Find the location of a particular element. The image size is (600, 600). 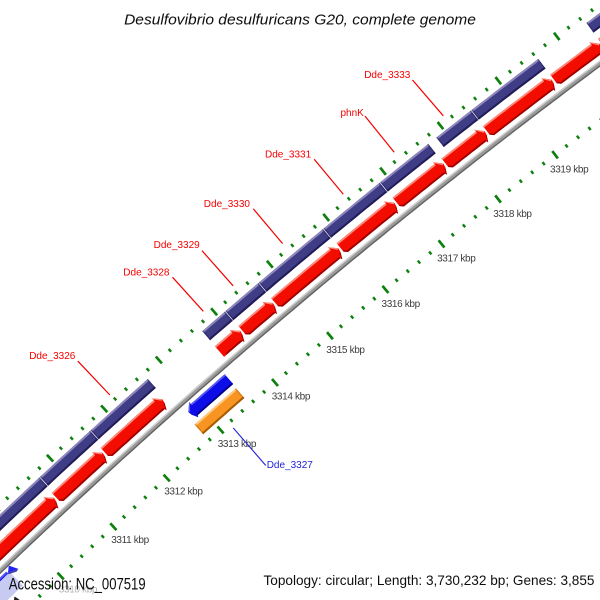

svg-text: 3317 kbp is located at coordinates (456, 259).